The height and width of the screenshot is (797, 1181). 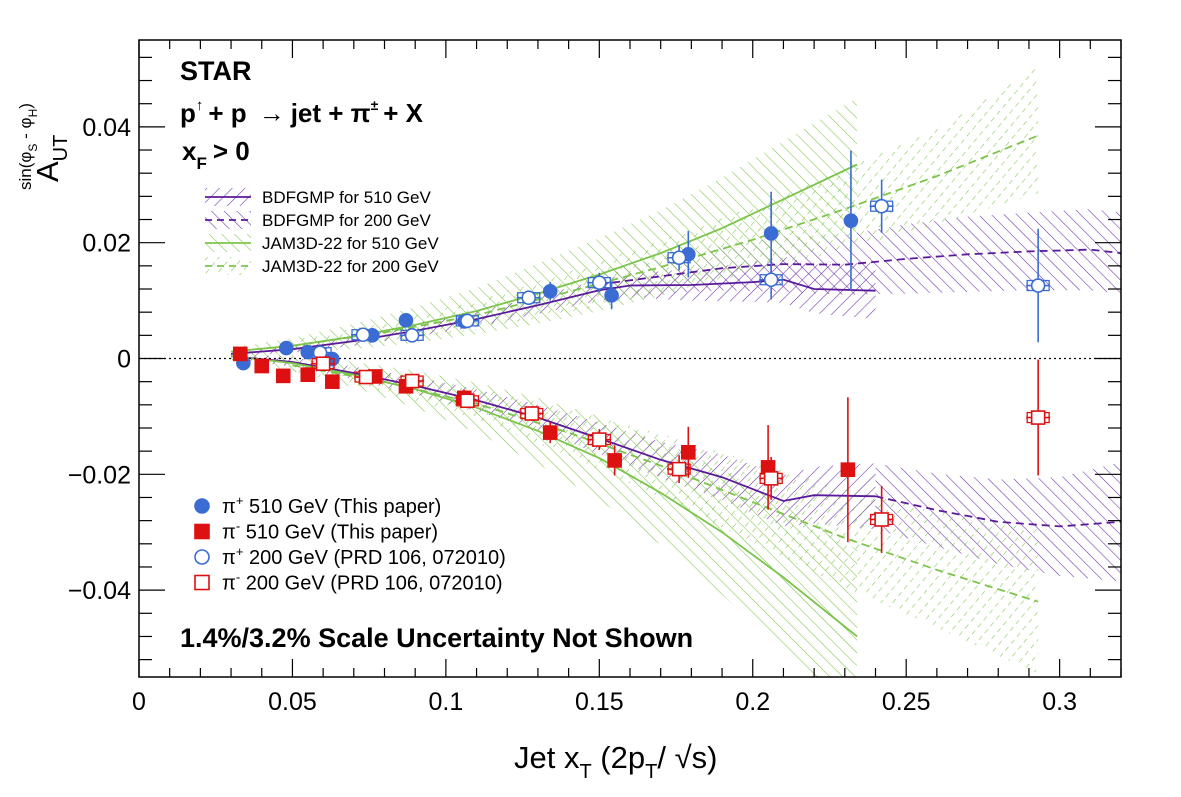 What do you see at coordinates (346, 197) in the screenshot?
I see `legend-label: BDFGMP for 510 GeV` at bounding box center [346, 197].